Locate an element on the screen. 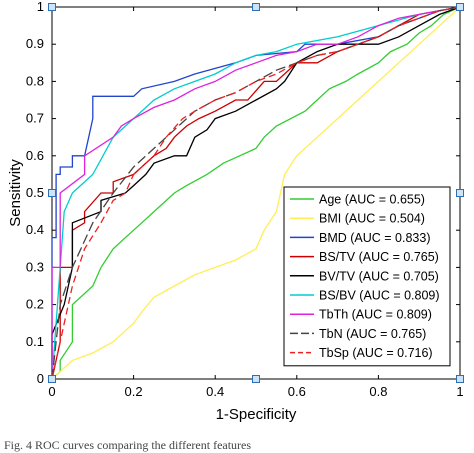 Image resolution: width=474 pixels, height=453 pixels. y-tick-label: 0.1 is located at coordinates (35, 341).